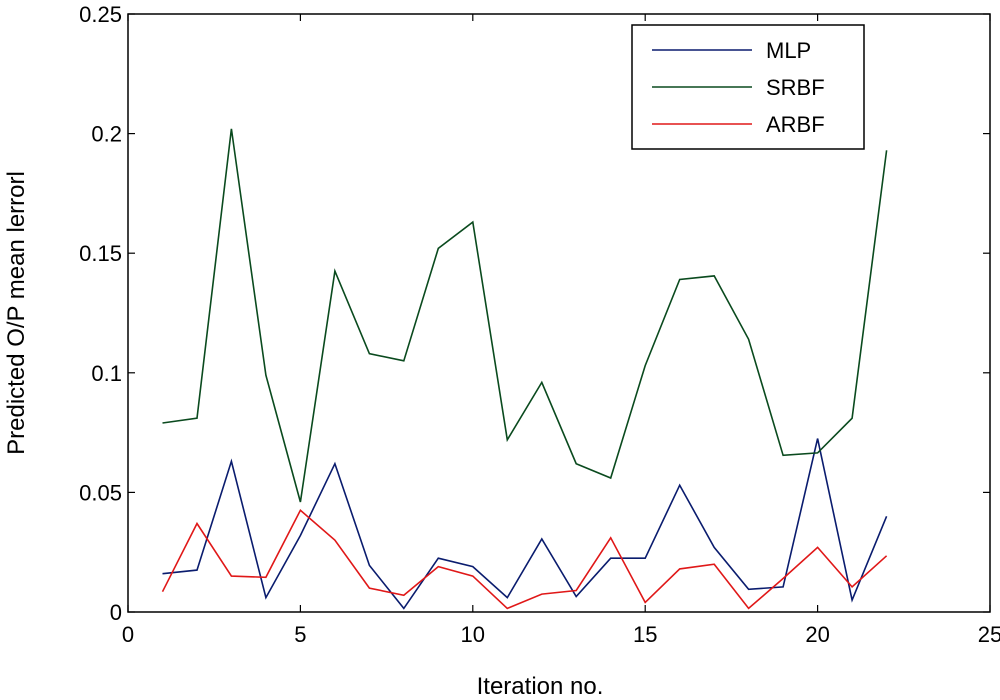  I want to click on x-tick-label: 5, so click(300, 634).